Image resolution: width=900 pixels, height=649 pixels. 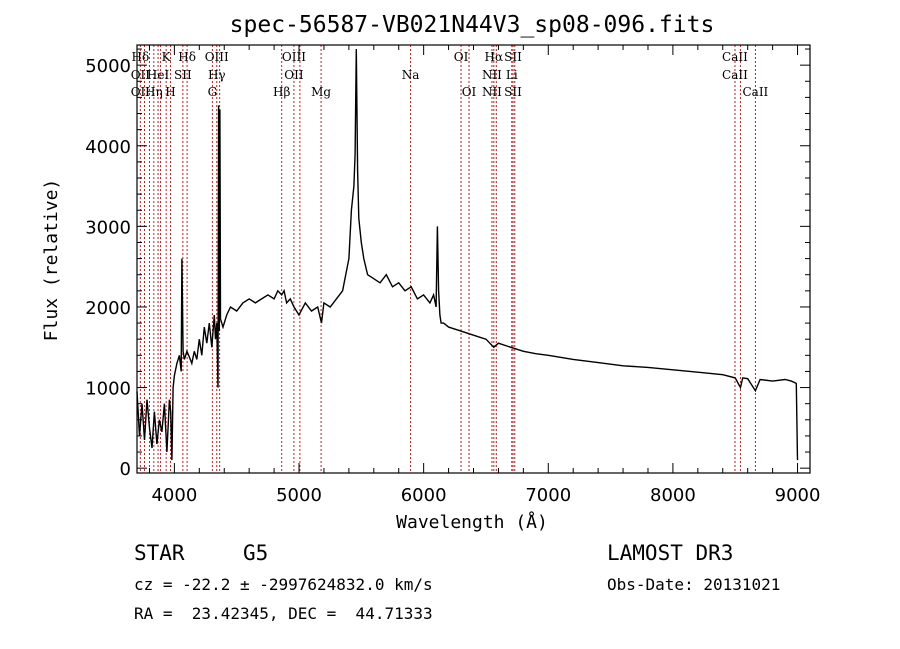 What do you see at coordinates (108, 227) in the screenshot?
I see `y-tick-label: 3000` at bounding box center [108, 227].